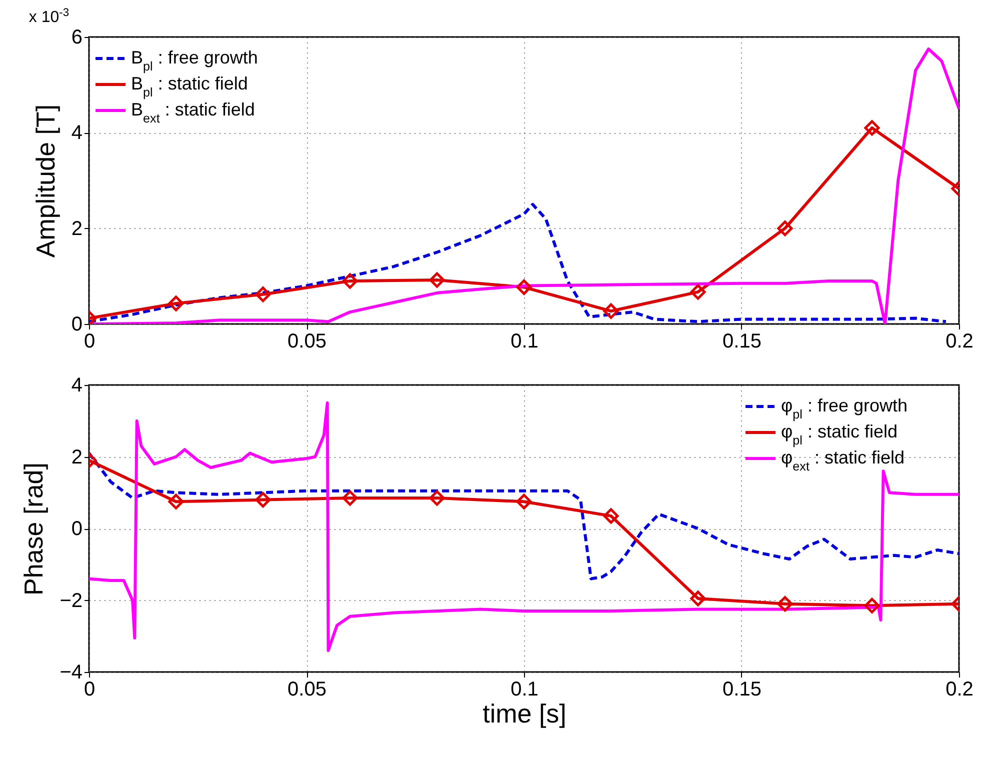 Image resolution: width=989 pixels, height=763 pixels. What do you see at coordinates (45, 181) in the screenshot?
I see `y-axis-title: Amplitude [T]` at bounding box center [45, 181].